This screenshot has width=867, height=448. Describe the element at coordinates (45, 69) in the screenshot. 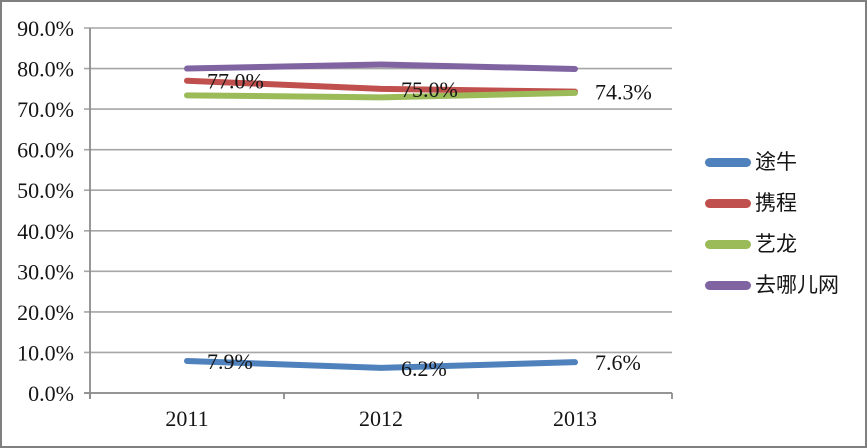

I see `y-tick-label: 80.0%` at that location.